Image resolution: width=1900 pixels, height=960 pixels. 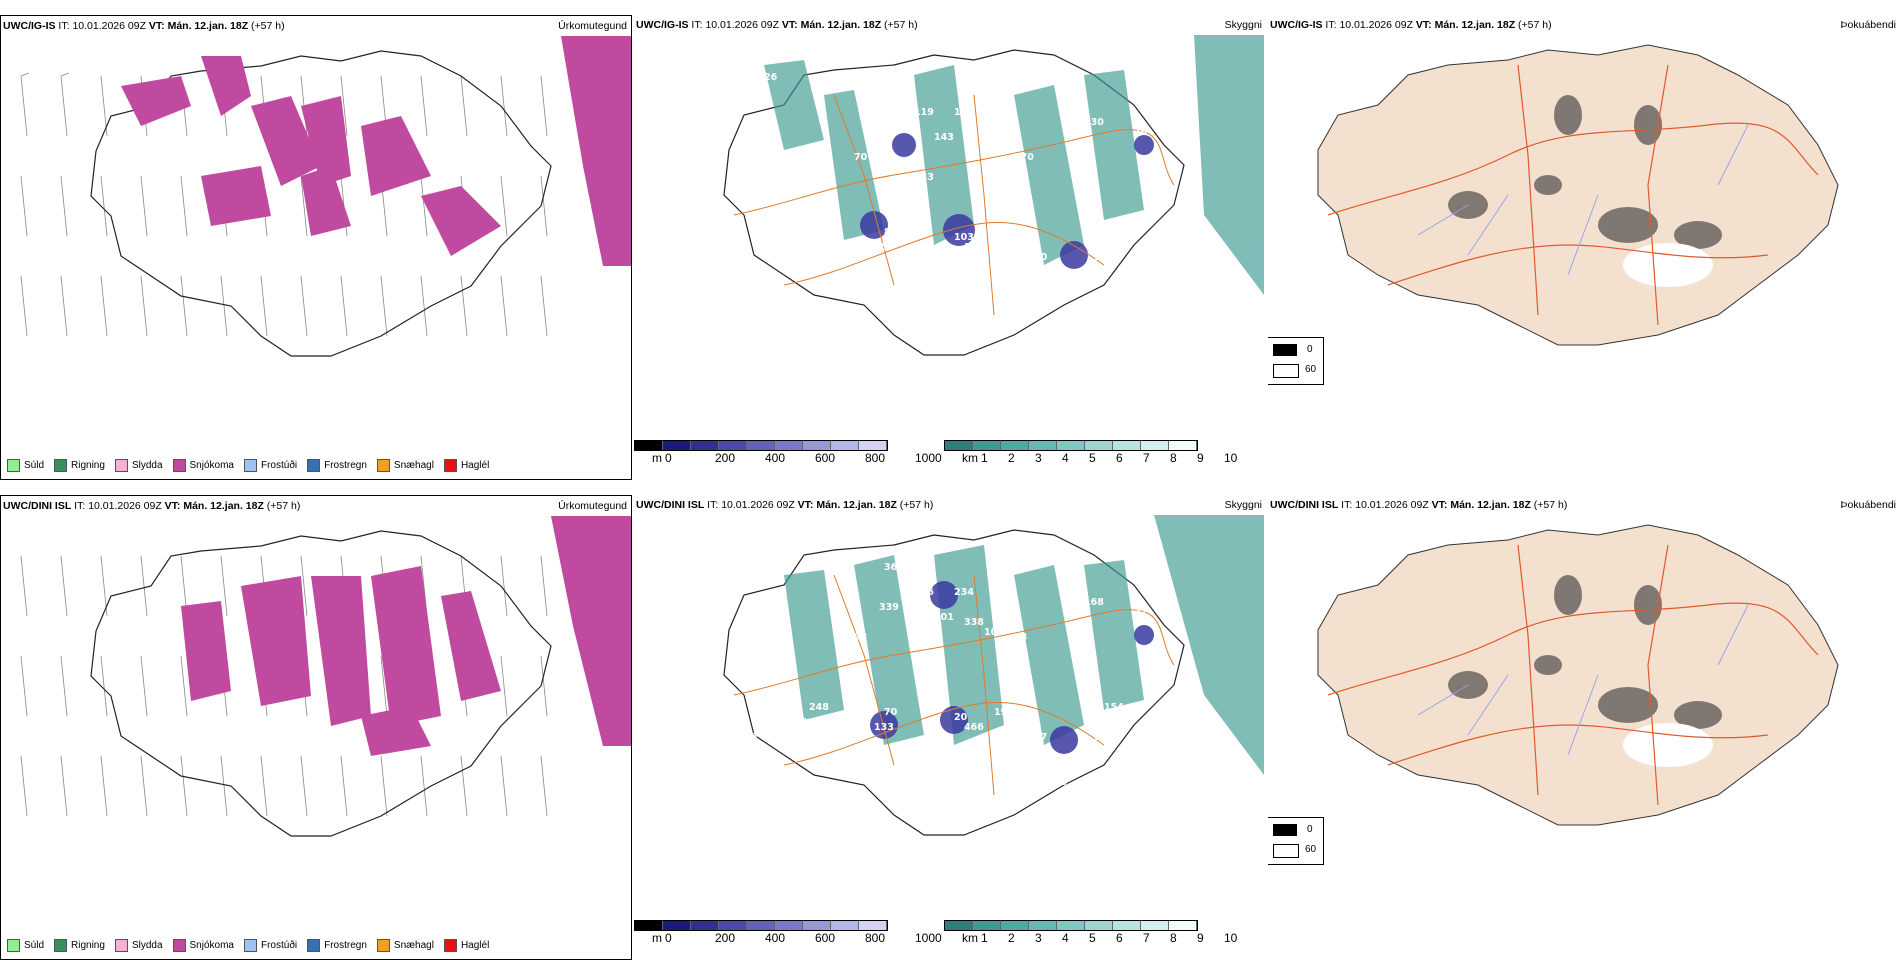 What do you see at coordinates (1126, 752) in the screenshot?
I see `cloud-value-label: 54` at bounding box center [1126, 752].